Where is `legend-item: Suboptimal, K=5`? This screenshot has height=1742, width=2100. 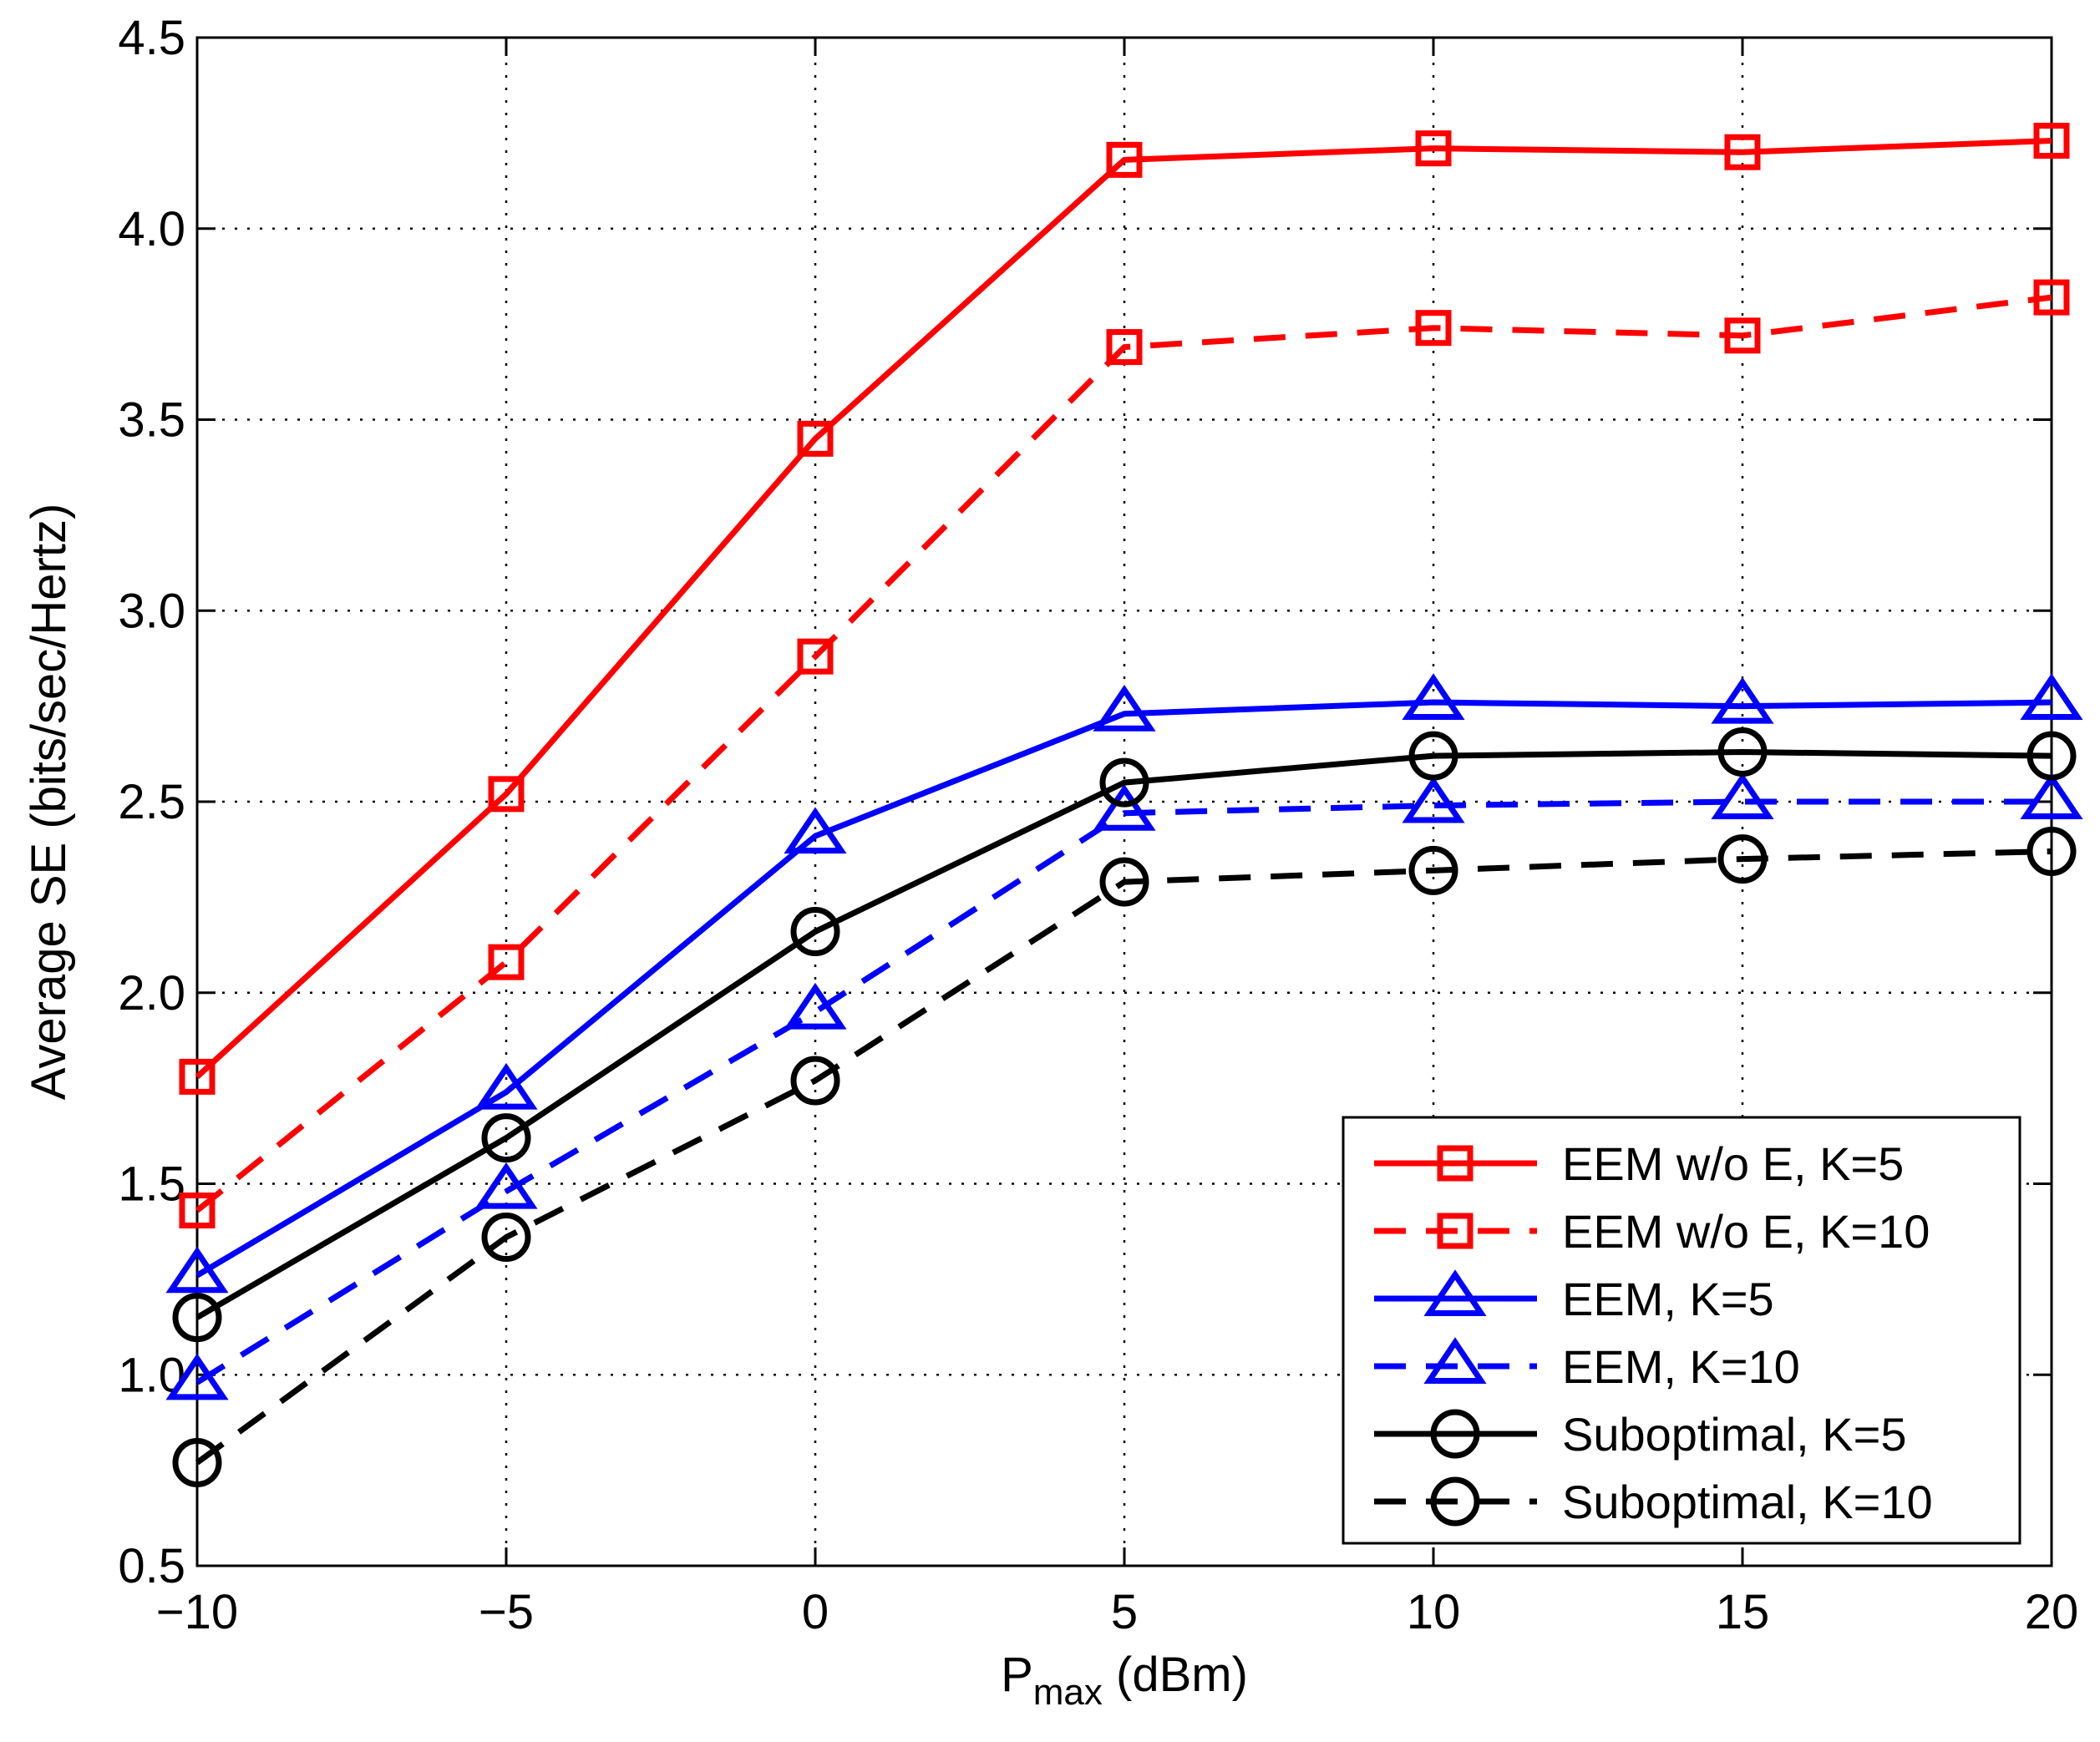 legend-item: Suboptimal, K=5 is located at coordinates (1640, 1434).